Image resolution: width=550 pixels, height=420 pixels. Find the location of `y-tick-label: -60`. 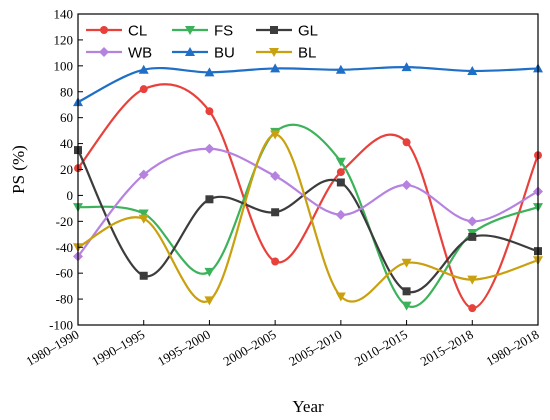

y-tick-label: -60 is located at coordinates (64, 273).